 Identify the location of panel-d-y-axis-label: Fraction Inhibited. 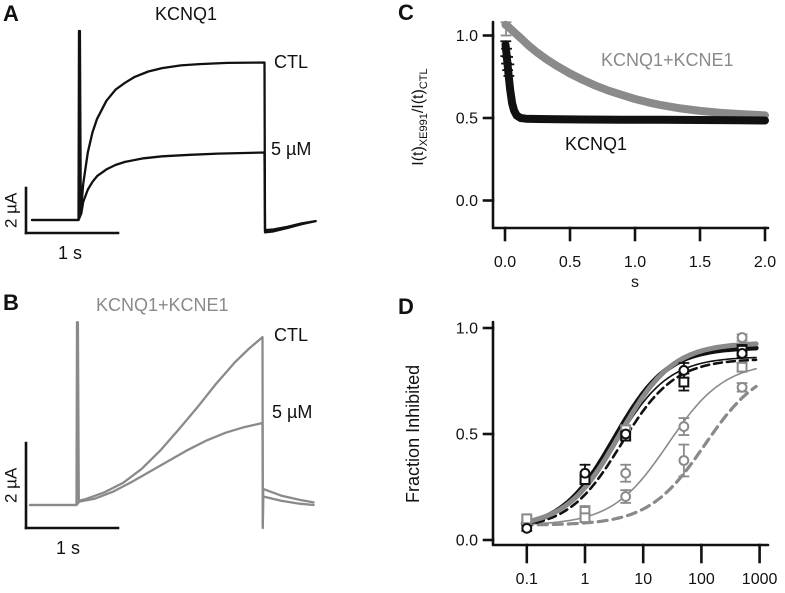
(413, 433).